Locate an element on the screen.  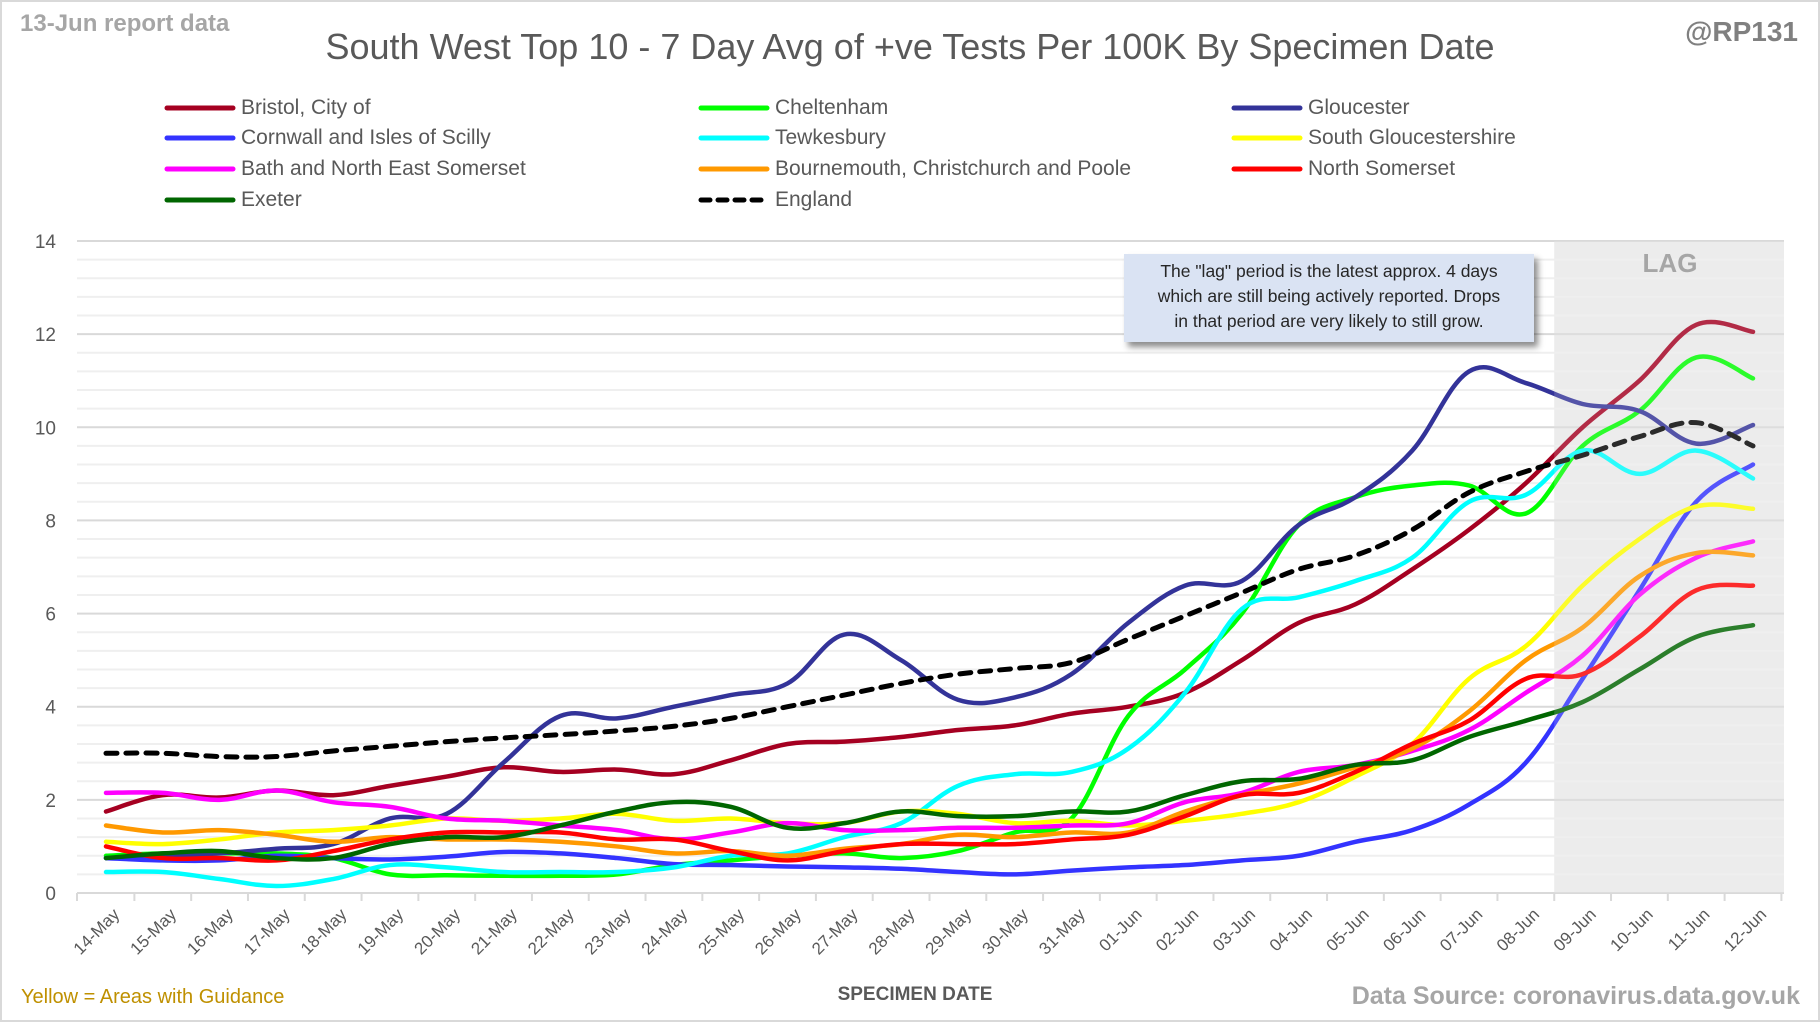
x-tick-label: 29-May is located at coordinates (949, 932).